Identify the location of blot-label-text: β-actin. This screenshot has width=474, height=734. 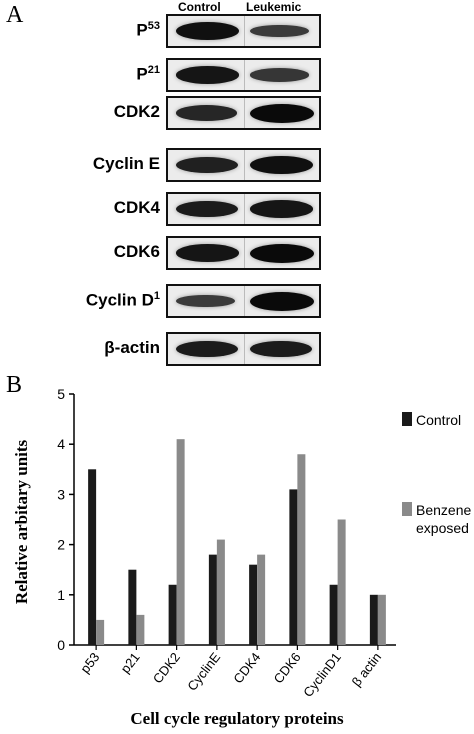
(132, 347).